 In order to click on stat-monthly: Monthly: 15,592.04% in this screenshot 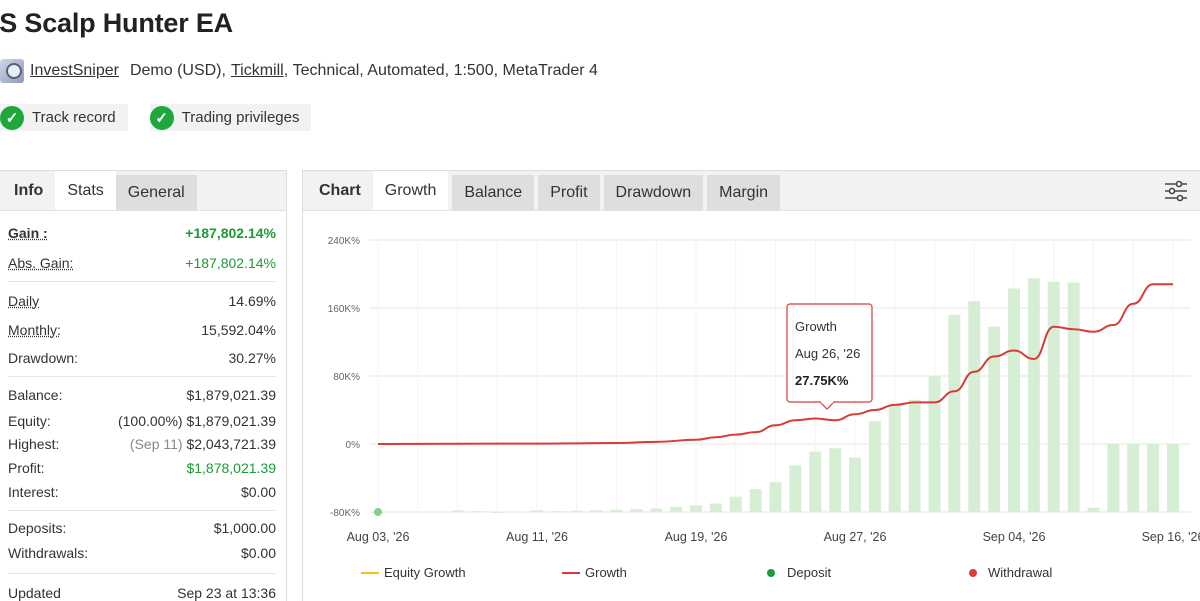, I will do `click(142, 330)`.